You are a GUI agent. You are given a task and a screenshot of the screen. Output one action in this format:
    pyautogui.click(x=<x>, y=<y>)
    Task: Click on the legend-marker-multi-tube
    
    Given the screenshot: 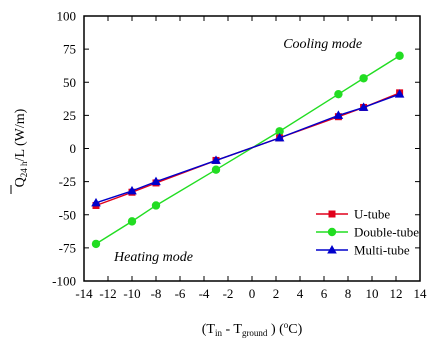 What is the action you would take?
    pyautogui.click(x=332, y=249)
    